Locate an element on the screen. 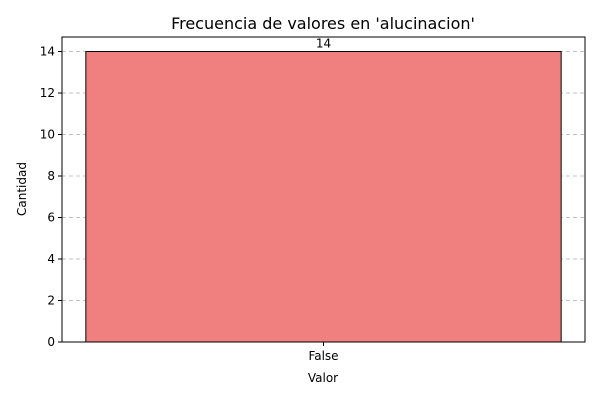 The image size is (600, 400). chart-title: Frecuencia de valores en 'alucinacion' is located at coordinates (323, 23).